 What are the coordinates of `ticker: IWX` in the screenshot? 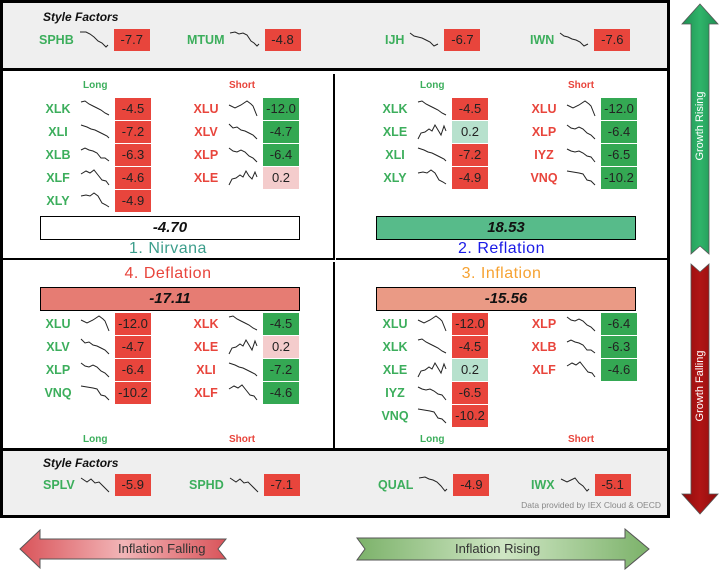 It's located at (543, 485).